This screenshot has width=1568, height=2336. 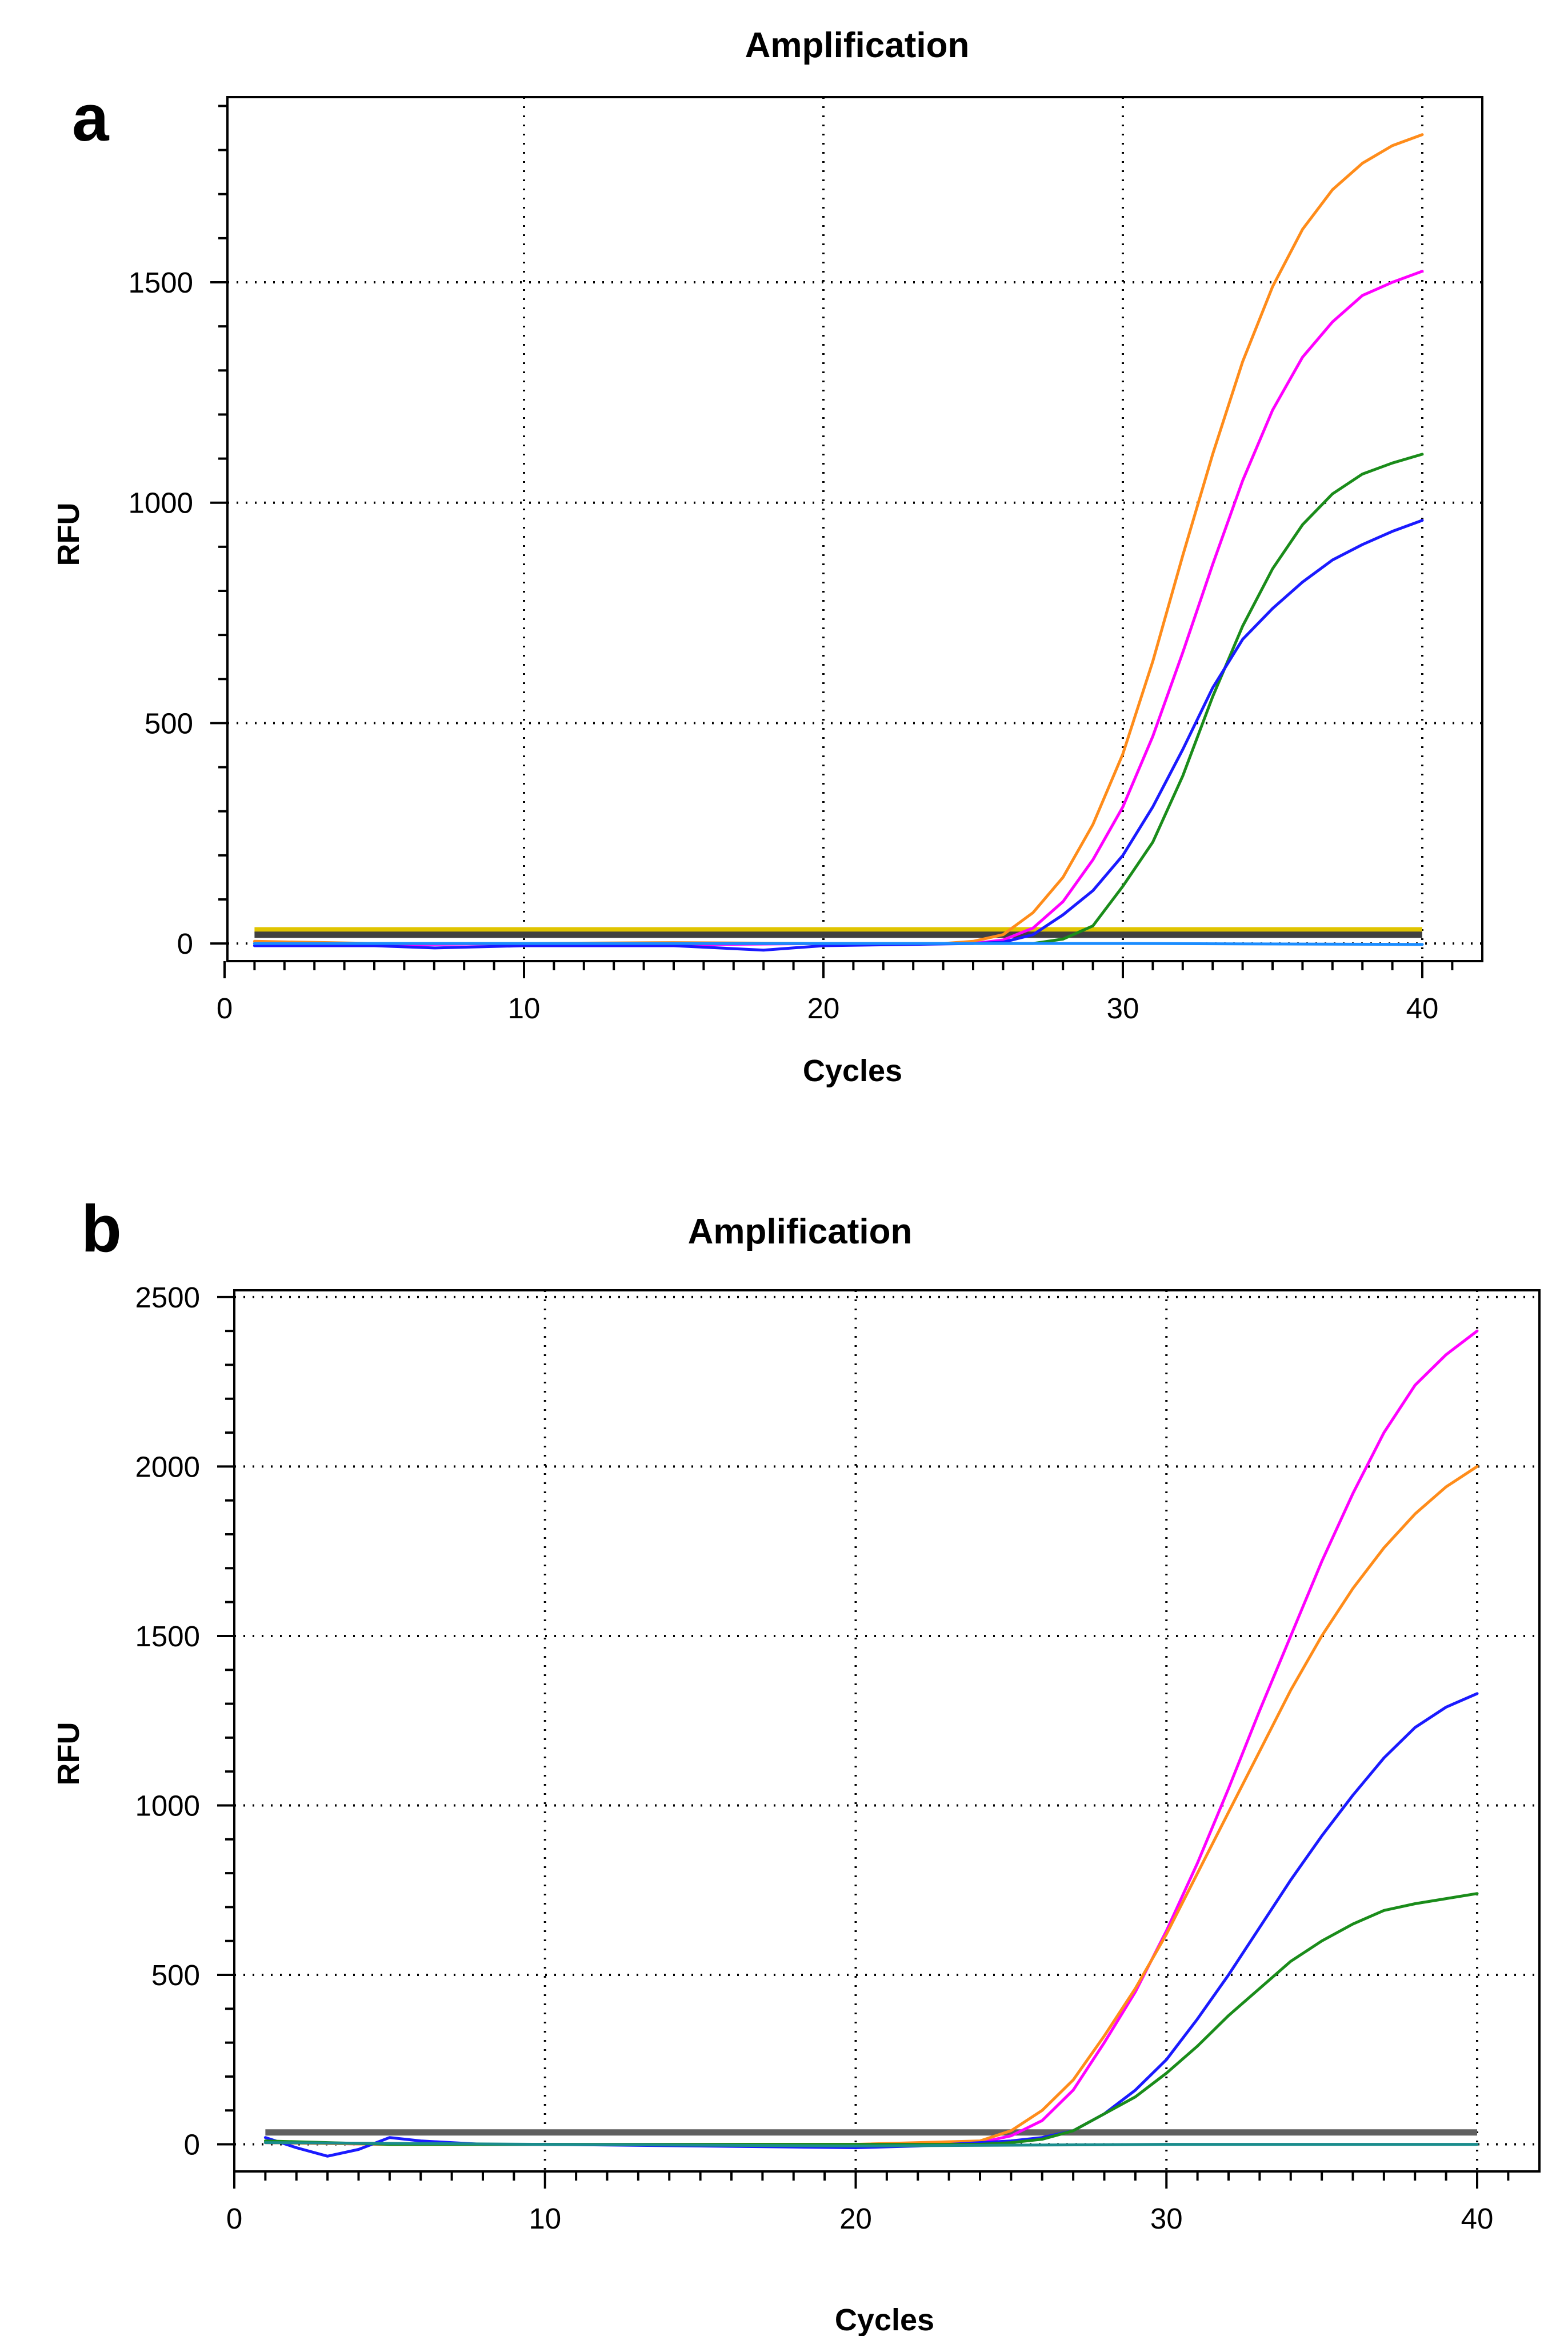 I want to click on threshold-group, so click(x=838, y=932).